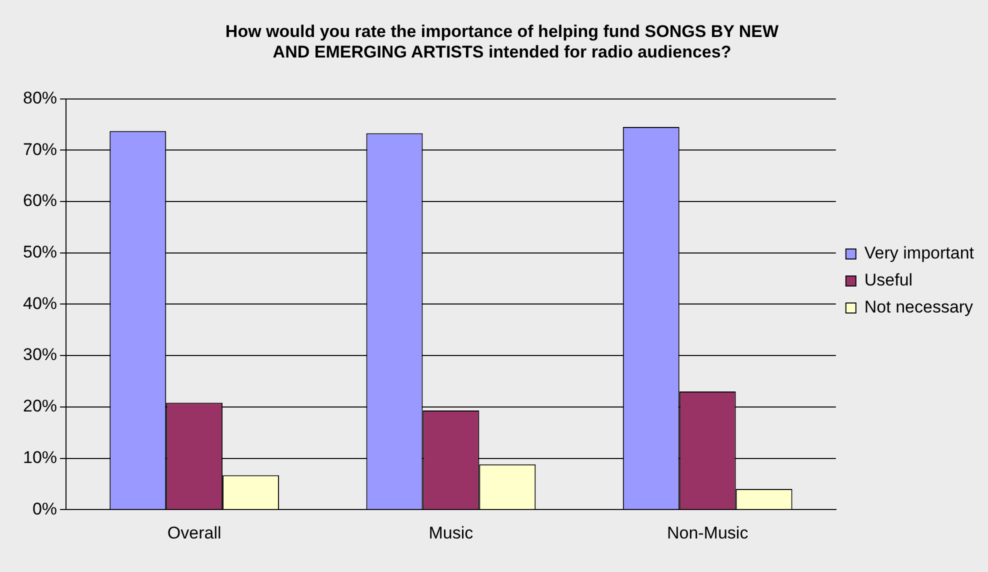  I want to click on legend-label: Very important, so click(919, 253).